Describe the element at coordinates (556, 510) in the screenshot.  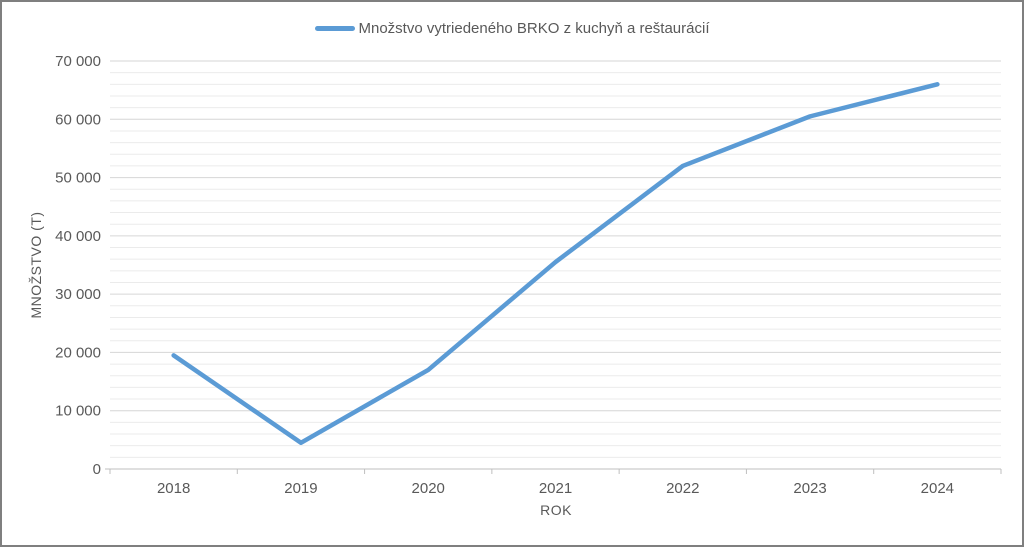
I see `x-axis-title: ROK` at that location.